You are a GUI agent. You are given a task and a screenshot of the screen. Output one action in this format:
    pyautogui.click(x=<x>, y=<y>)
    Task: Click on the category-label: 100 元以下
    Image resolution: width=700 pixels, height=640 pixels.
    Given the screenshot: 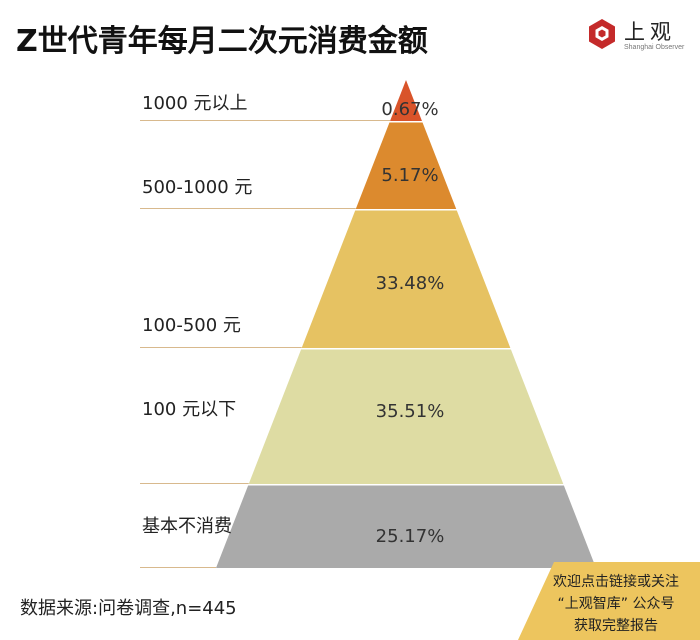 What is the action you would take?
    pyautogui.click(x=189, y=409)
    